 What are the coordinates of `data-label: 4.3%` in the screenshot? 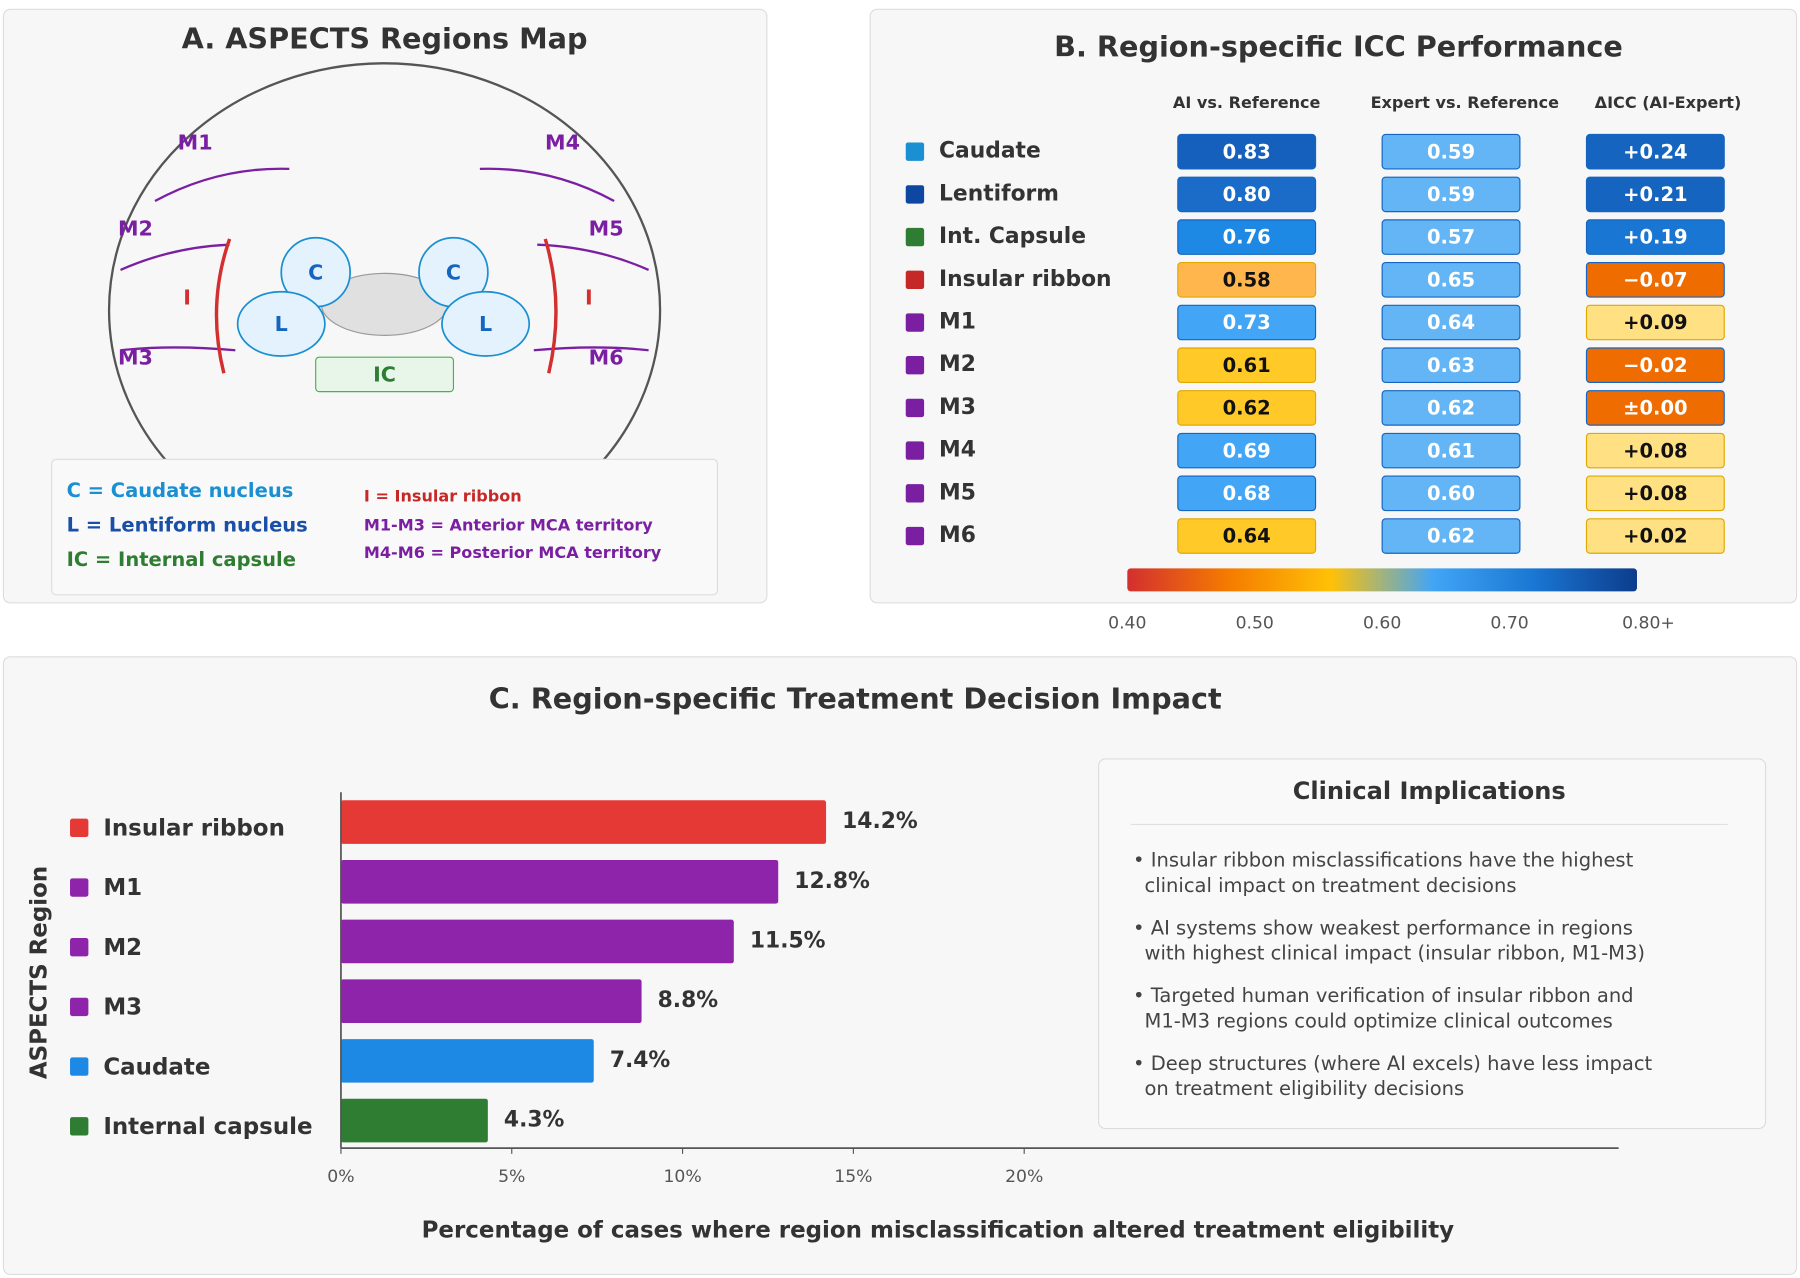 It's located at (534, 1120).